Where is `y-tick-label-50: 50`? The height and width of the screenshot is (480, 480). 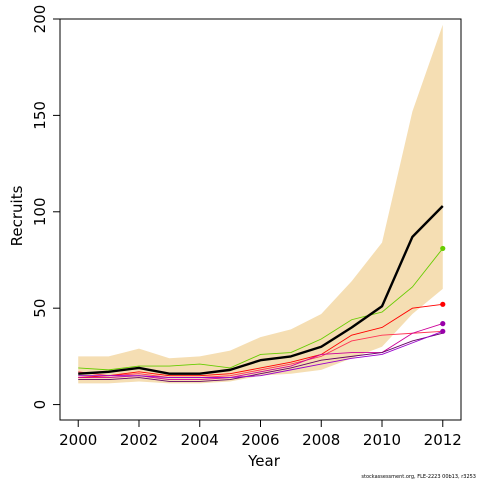
y-tick-label-50: 50 is located at coordinates (40, 308).